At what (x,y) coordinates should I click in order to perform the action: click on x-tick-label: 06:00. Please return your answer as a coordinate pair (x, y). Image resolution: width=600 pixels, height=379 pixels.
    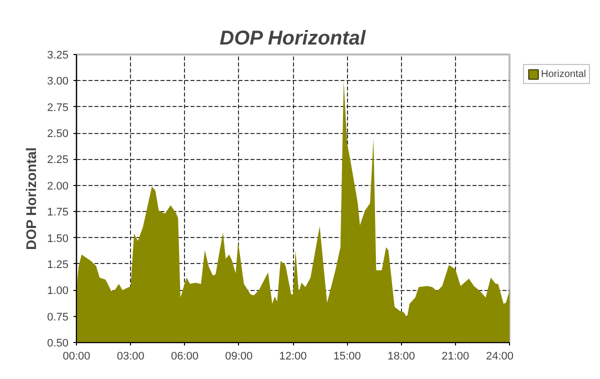
    Looking at the image, I should click on (184, 356).